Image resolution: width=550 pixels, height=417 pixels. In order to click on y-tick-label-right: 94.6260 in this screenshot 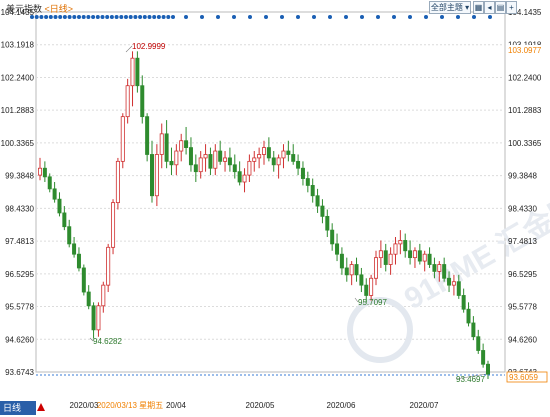, I will do `click(522, 339)`.